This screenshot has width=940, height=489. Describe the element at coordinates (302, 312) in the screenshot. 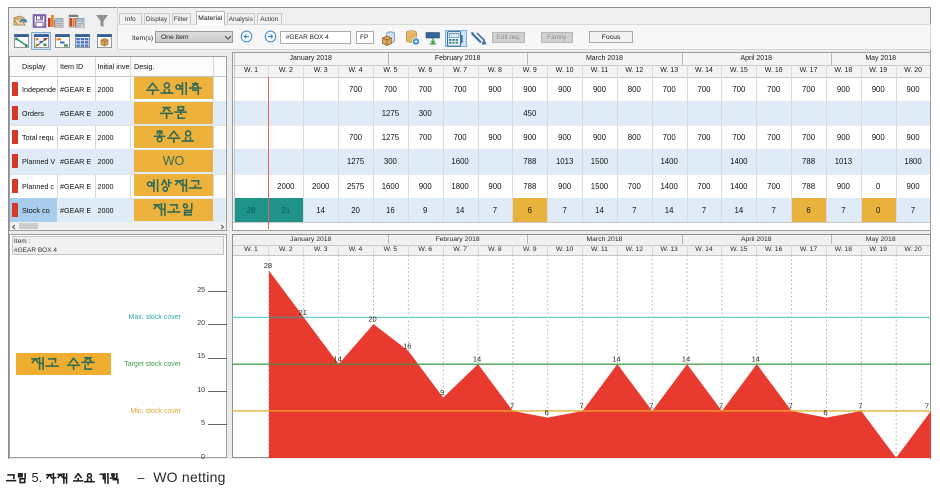

I see `svg-text: 21` at that location.